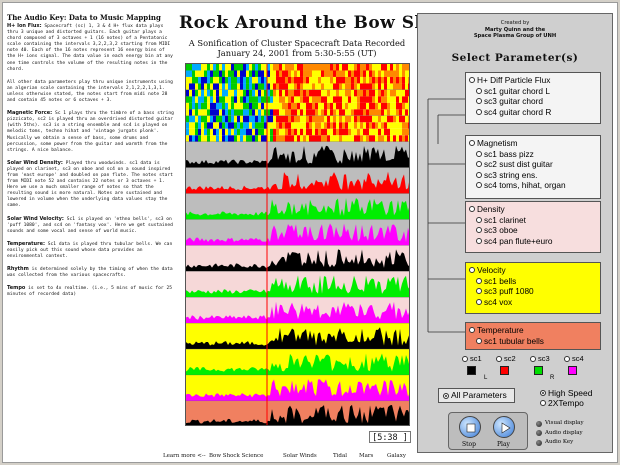 This screenshot has height=465, width=620. I want to click on nav-galaxy: Galaxy, so click(396, 456).